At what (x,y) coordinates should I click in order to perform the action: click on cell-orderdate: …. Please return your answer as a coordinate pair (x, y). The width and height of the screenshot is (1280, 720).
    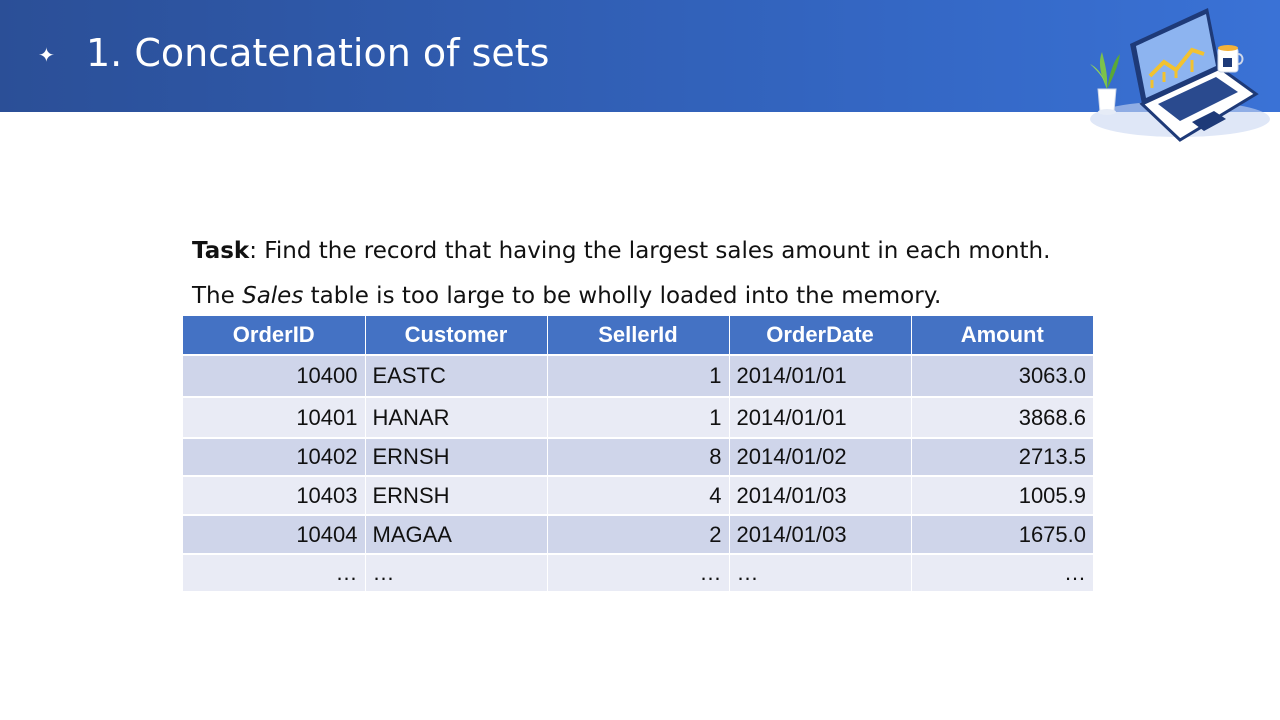
    Looking at the image, I should click on (820, 572).